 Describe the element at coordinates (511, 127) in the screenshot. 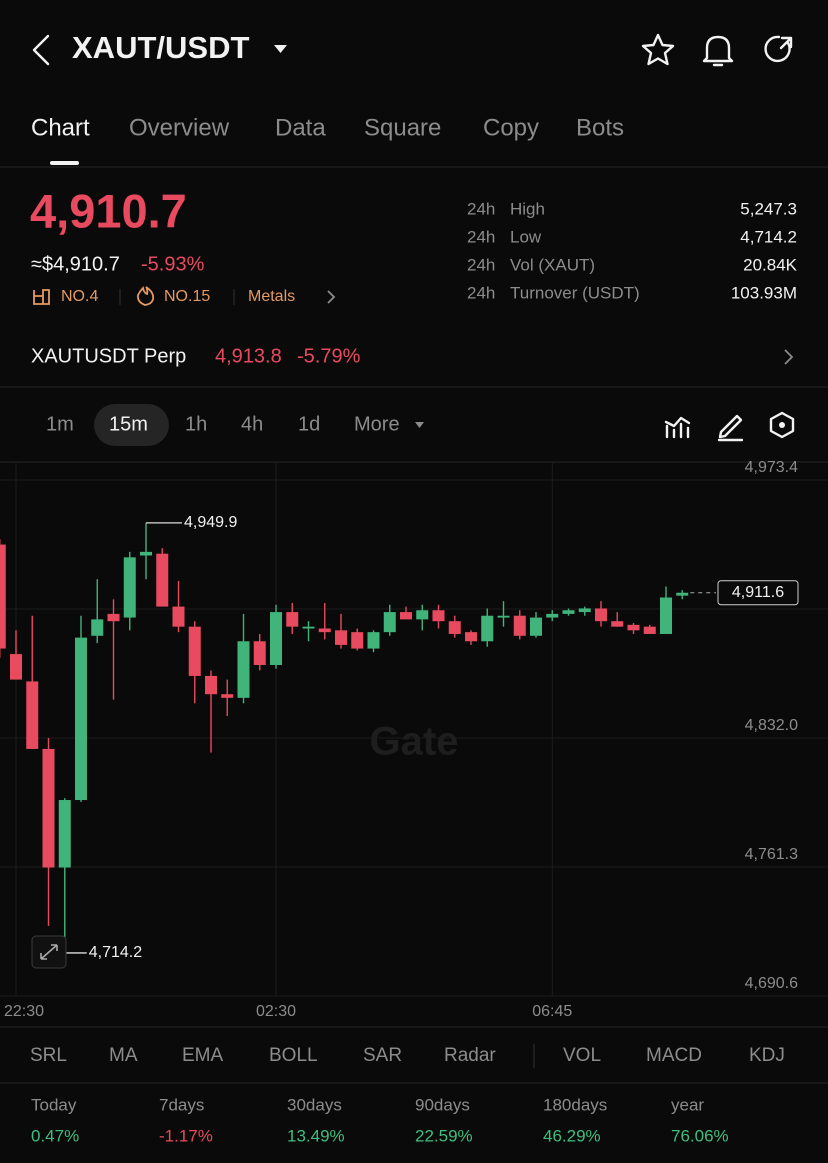

I see `tab: Copy` at that location.